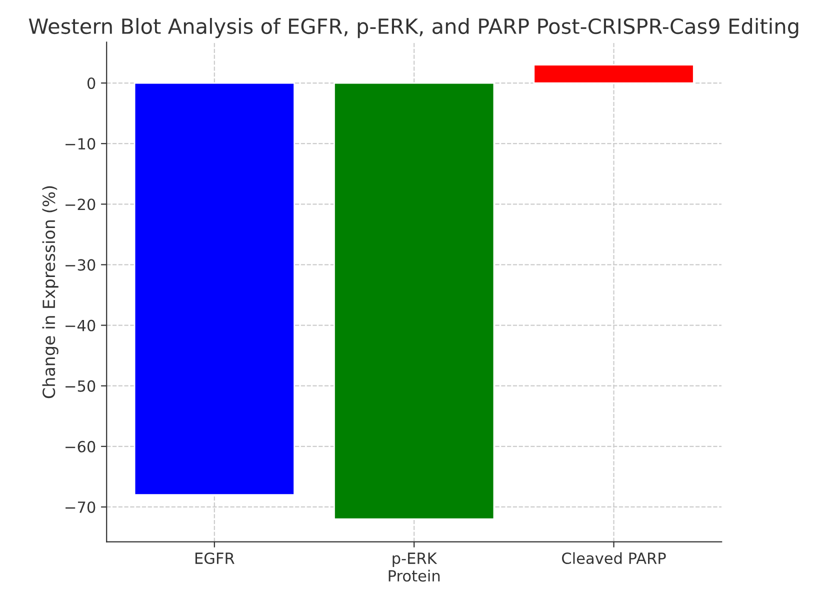 The height and width of the screenshot is (602, 820). Describe the element at coordinates (81, 144) in the screenshot. I see `y-tick-label: −10` at that location.